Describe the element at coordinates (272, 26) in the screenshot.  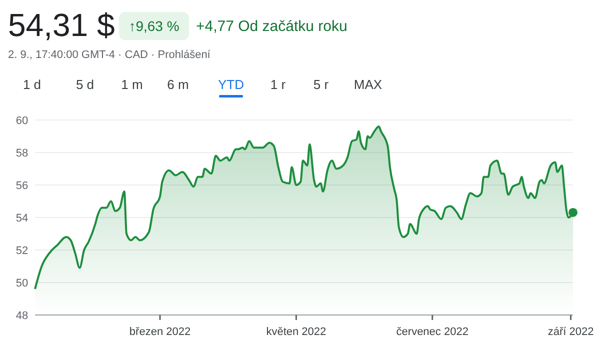
I see `text: +4,77 Od začátku roku` at that location.